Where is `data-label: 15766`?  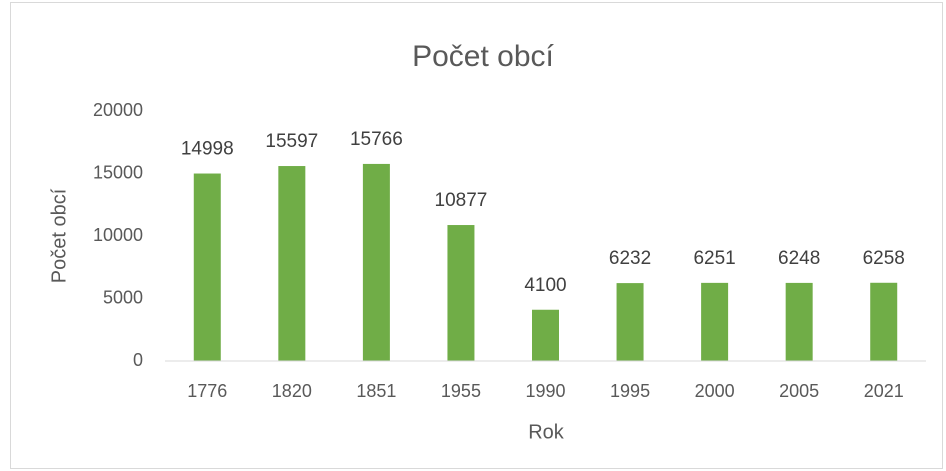 data-label: 15766 is located at coordinates (376, 139).